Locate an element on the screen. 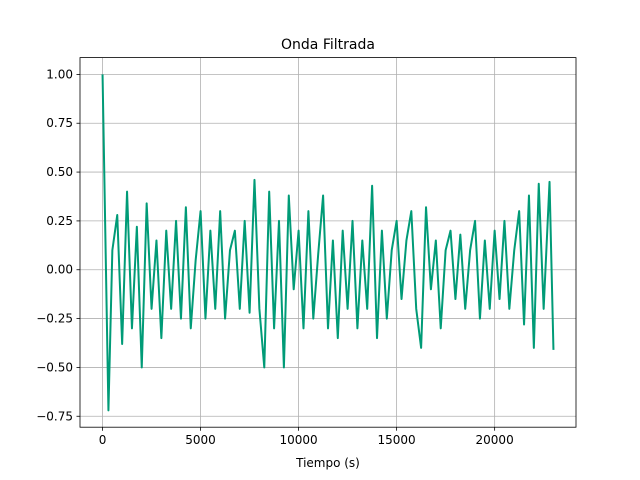 Image resolution: width=640 pixels, height=480 pixels. y-tick-label: 0.25 is located at coordinates (59, 221).